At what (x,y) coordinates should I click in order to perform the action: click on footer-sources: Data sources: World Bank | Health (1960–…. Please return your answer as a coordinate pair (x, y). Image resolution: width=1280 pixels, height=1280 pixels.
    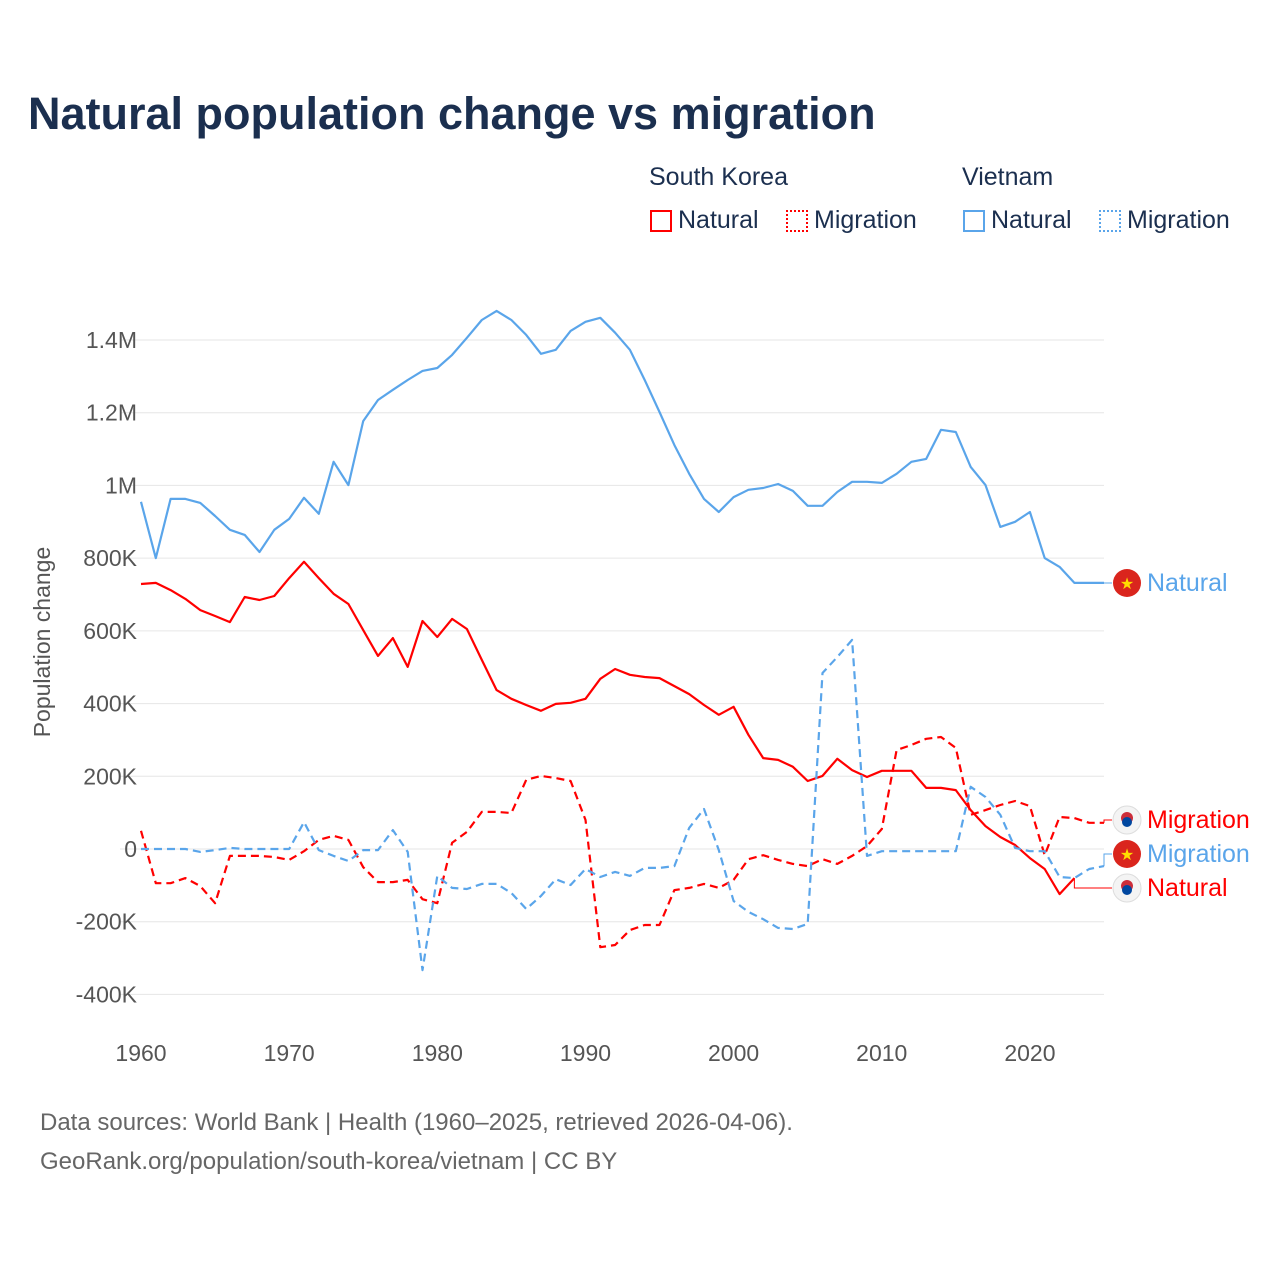
    Looking at the image, I should click on (416, 1122).